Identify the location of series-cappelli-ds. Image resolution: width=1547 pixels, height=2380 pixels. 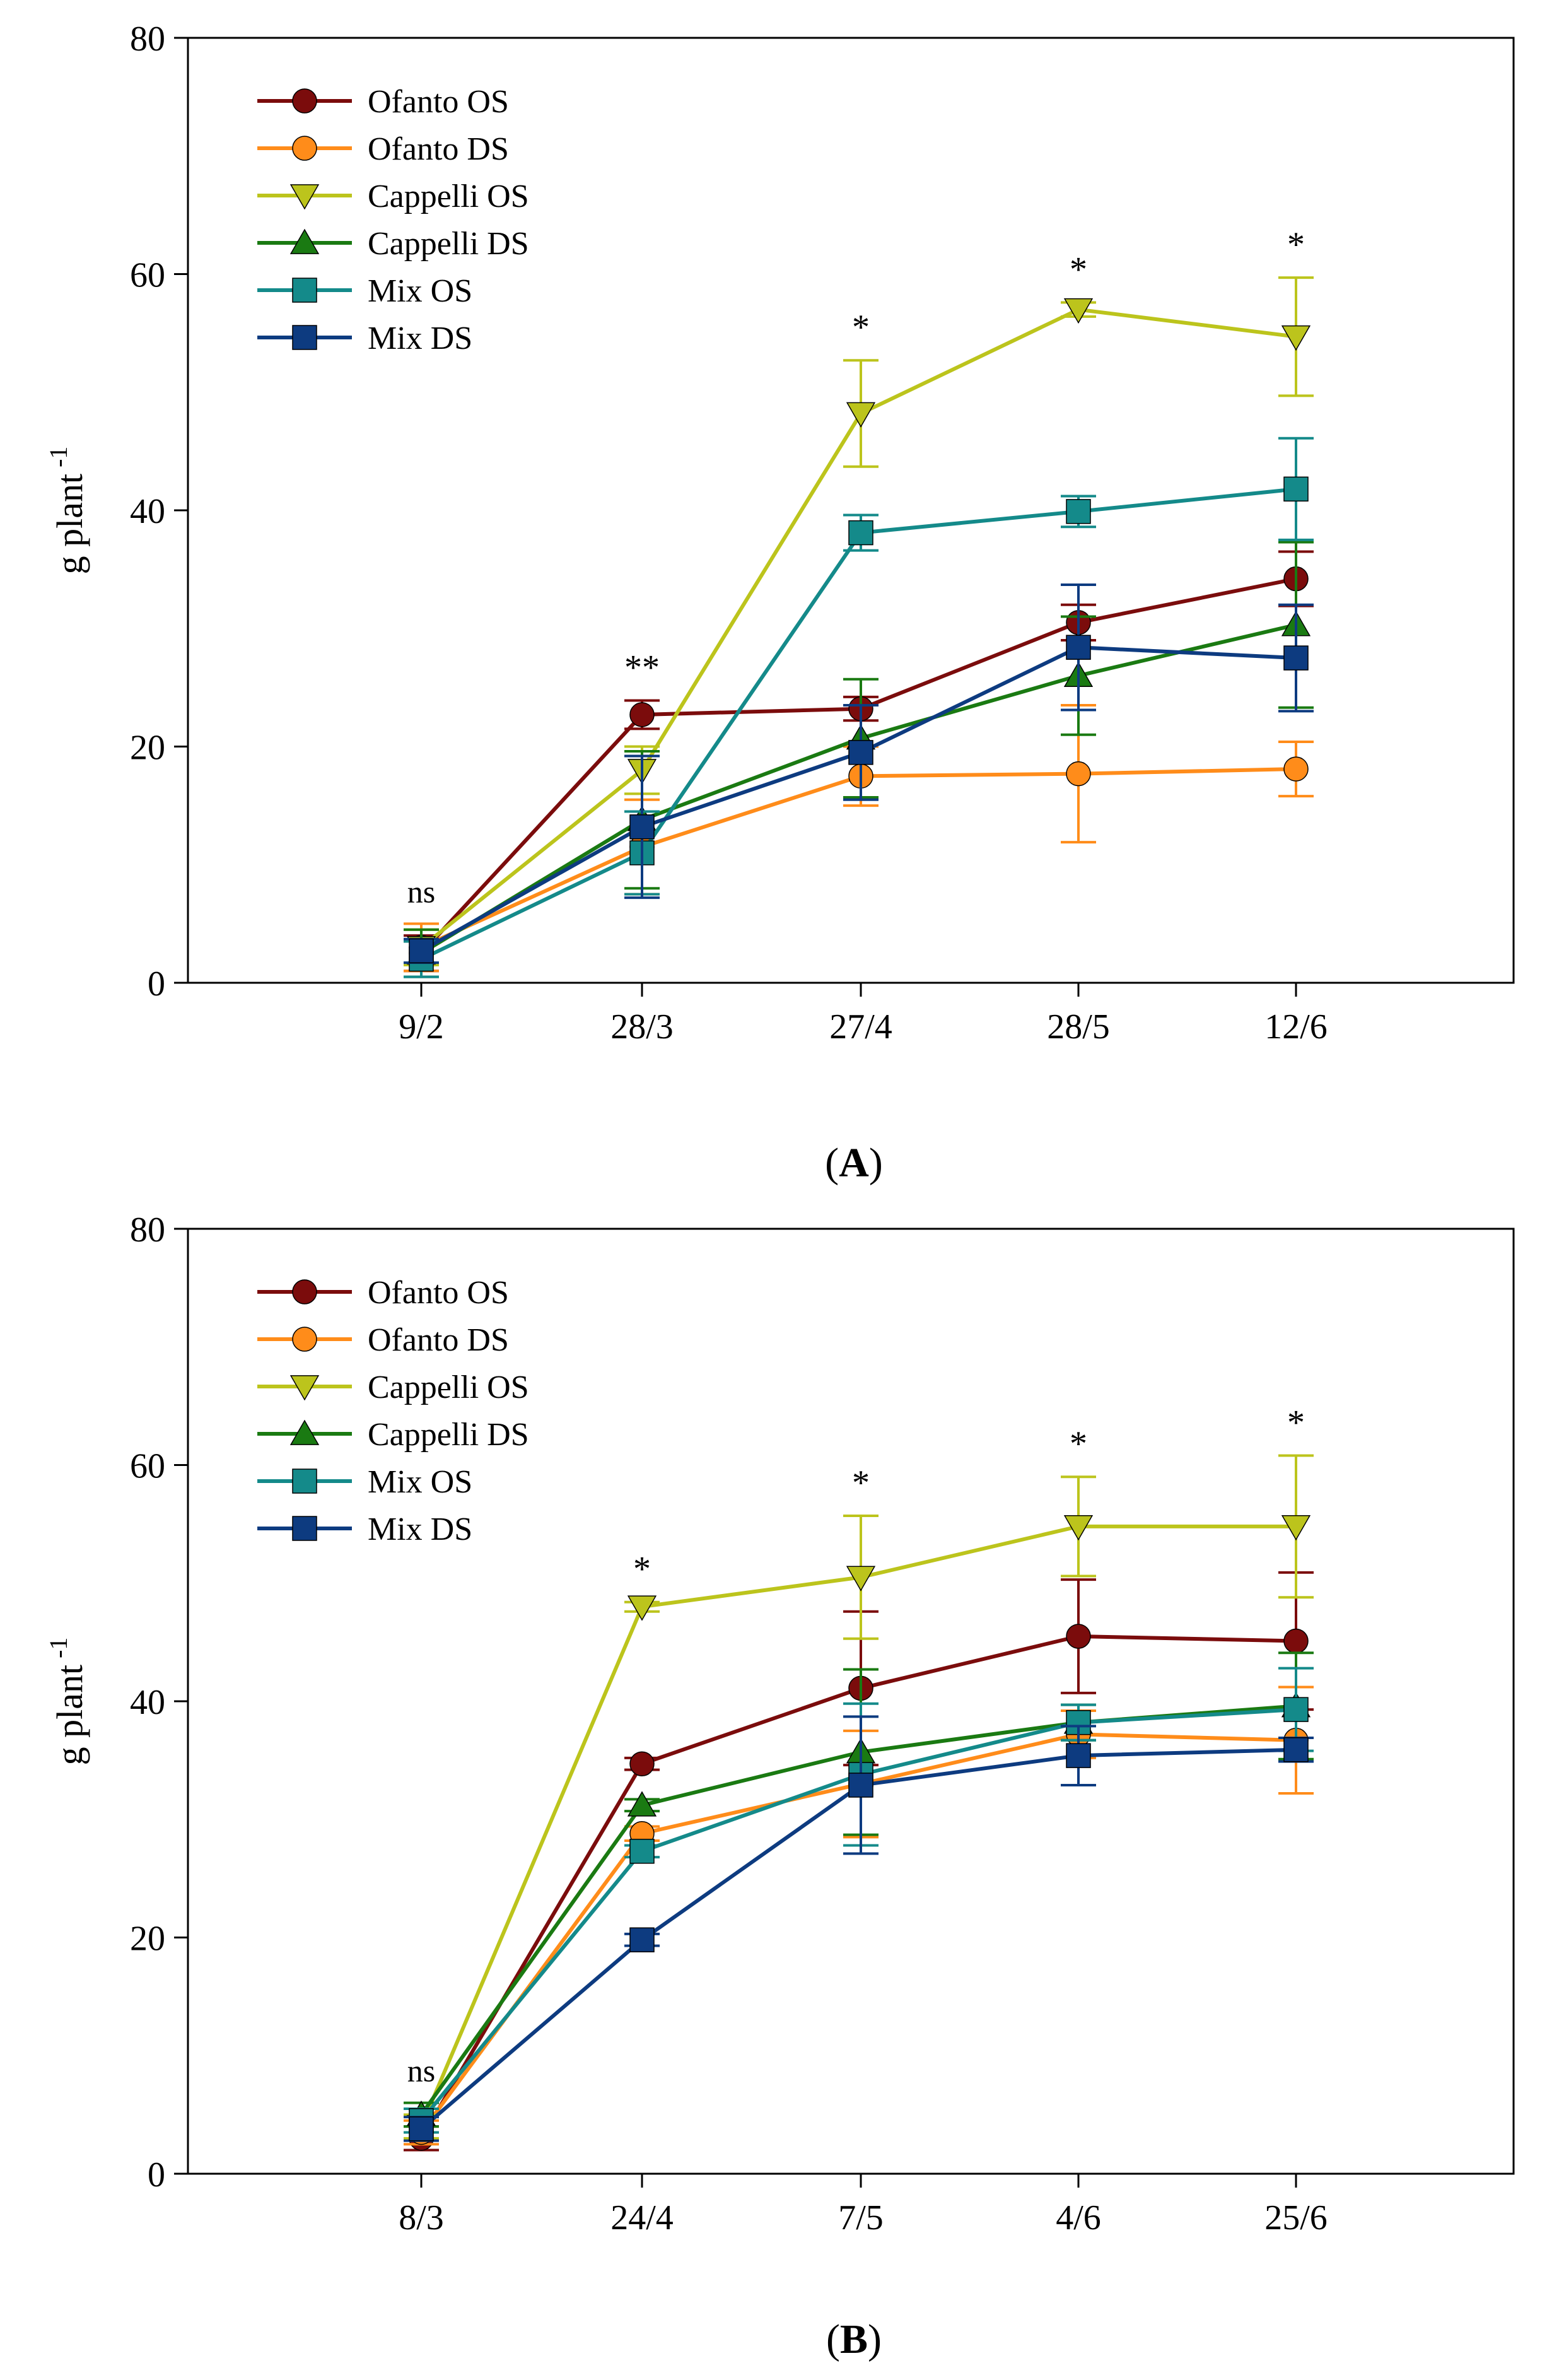
(859, 1889).